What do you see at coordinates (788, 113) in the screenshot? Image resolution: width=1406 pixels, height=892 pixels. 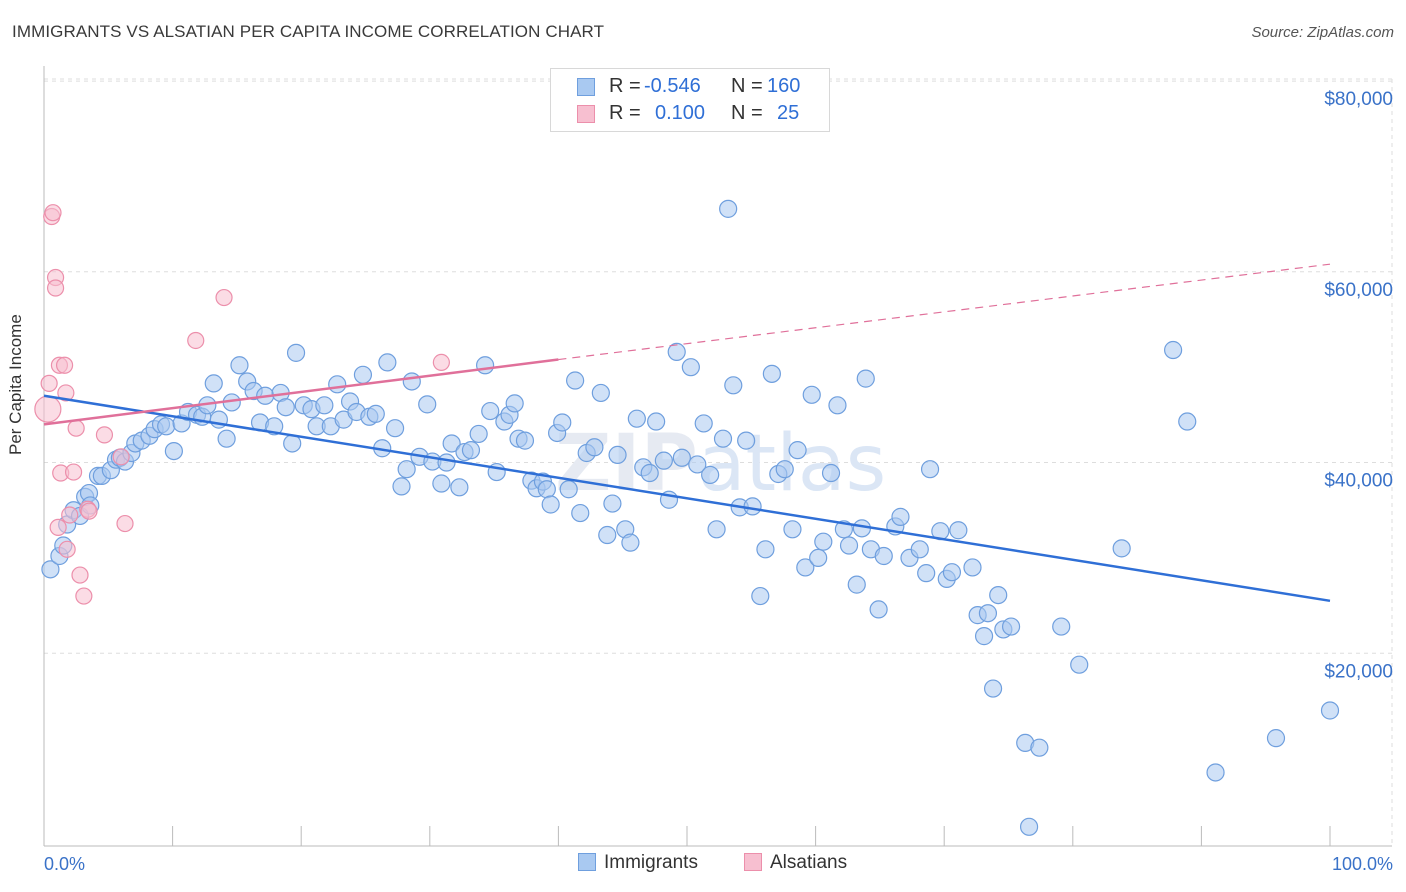 I see `legend-n-value: 25` at bounding box center [788, 113].